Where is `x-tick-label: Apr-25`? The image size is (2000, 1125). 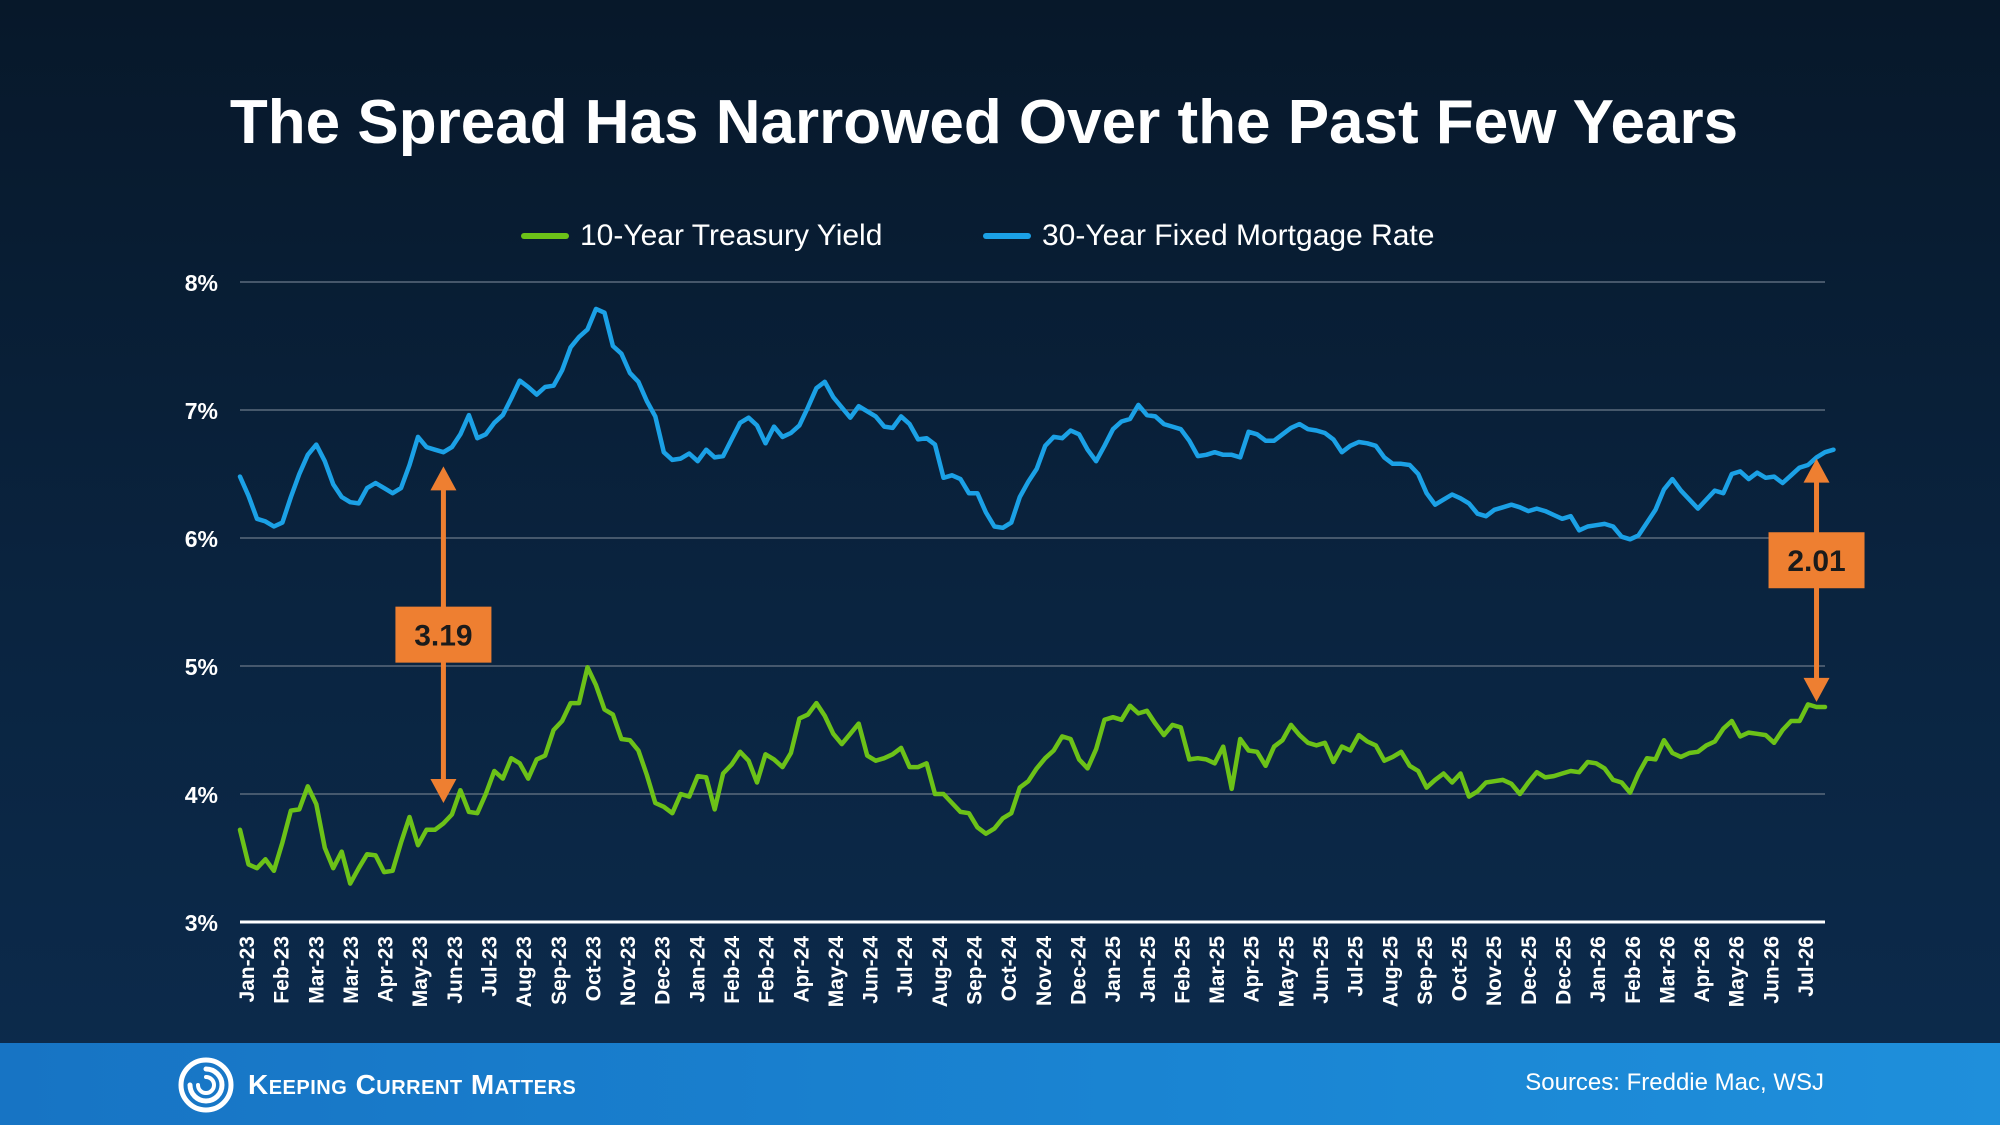 x-tick-label: Apr-25 is located at coordinates (1252, 969).